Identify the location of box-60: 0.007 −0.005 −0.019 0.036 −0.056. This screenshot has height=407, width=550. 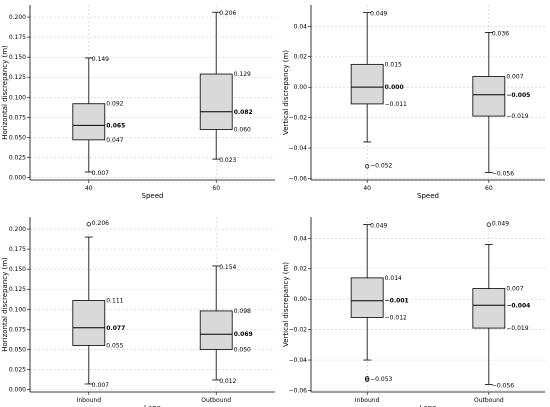
(501, 103).